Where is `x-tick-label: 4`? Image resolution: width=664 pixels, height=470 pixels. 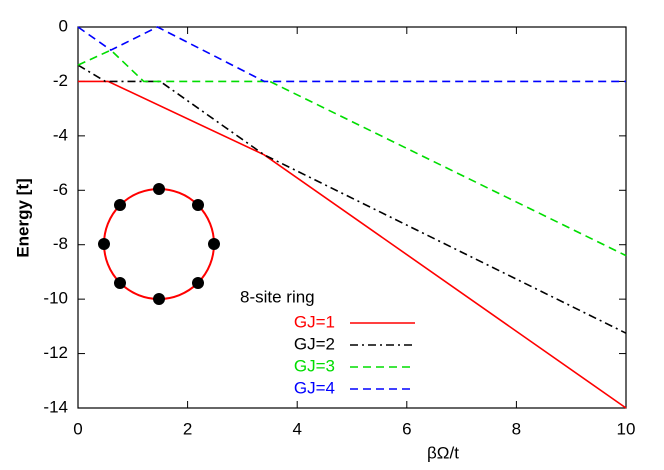 x-tick-label: 4 is located at coordinates (296, 428).